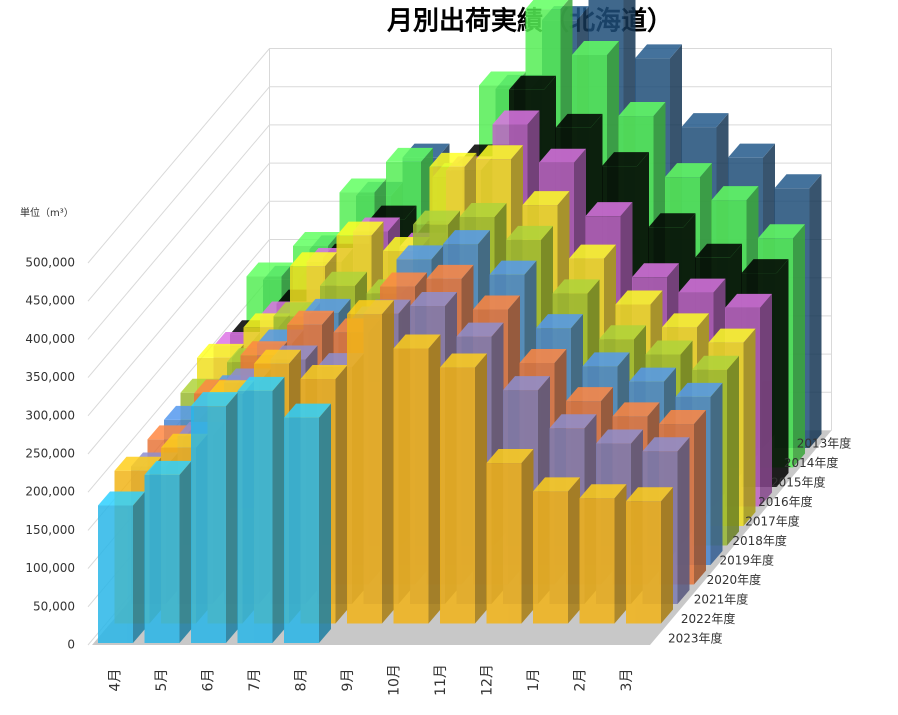 Image resolution: width=898 pixels, height=715 pixels. What do you see at coordinates (50, 415) in the screenshot?
I see `y-tick-label: 300,000` at bounding box center [50, 415].